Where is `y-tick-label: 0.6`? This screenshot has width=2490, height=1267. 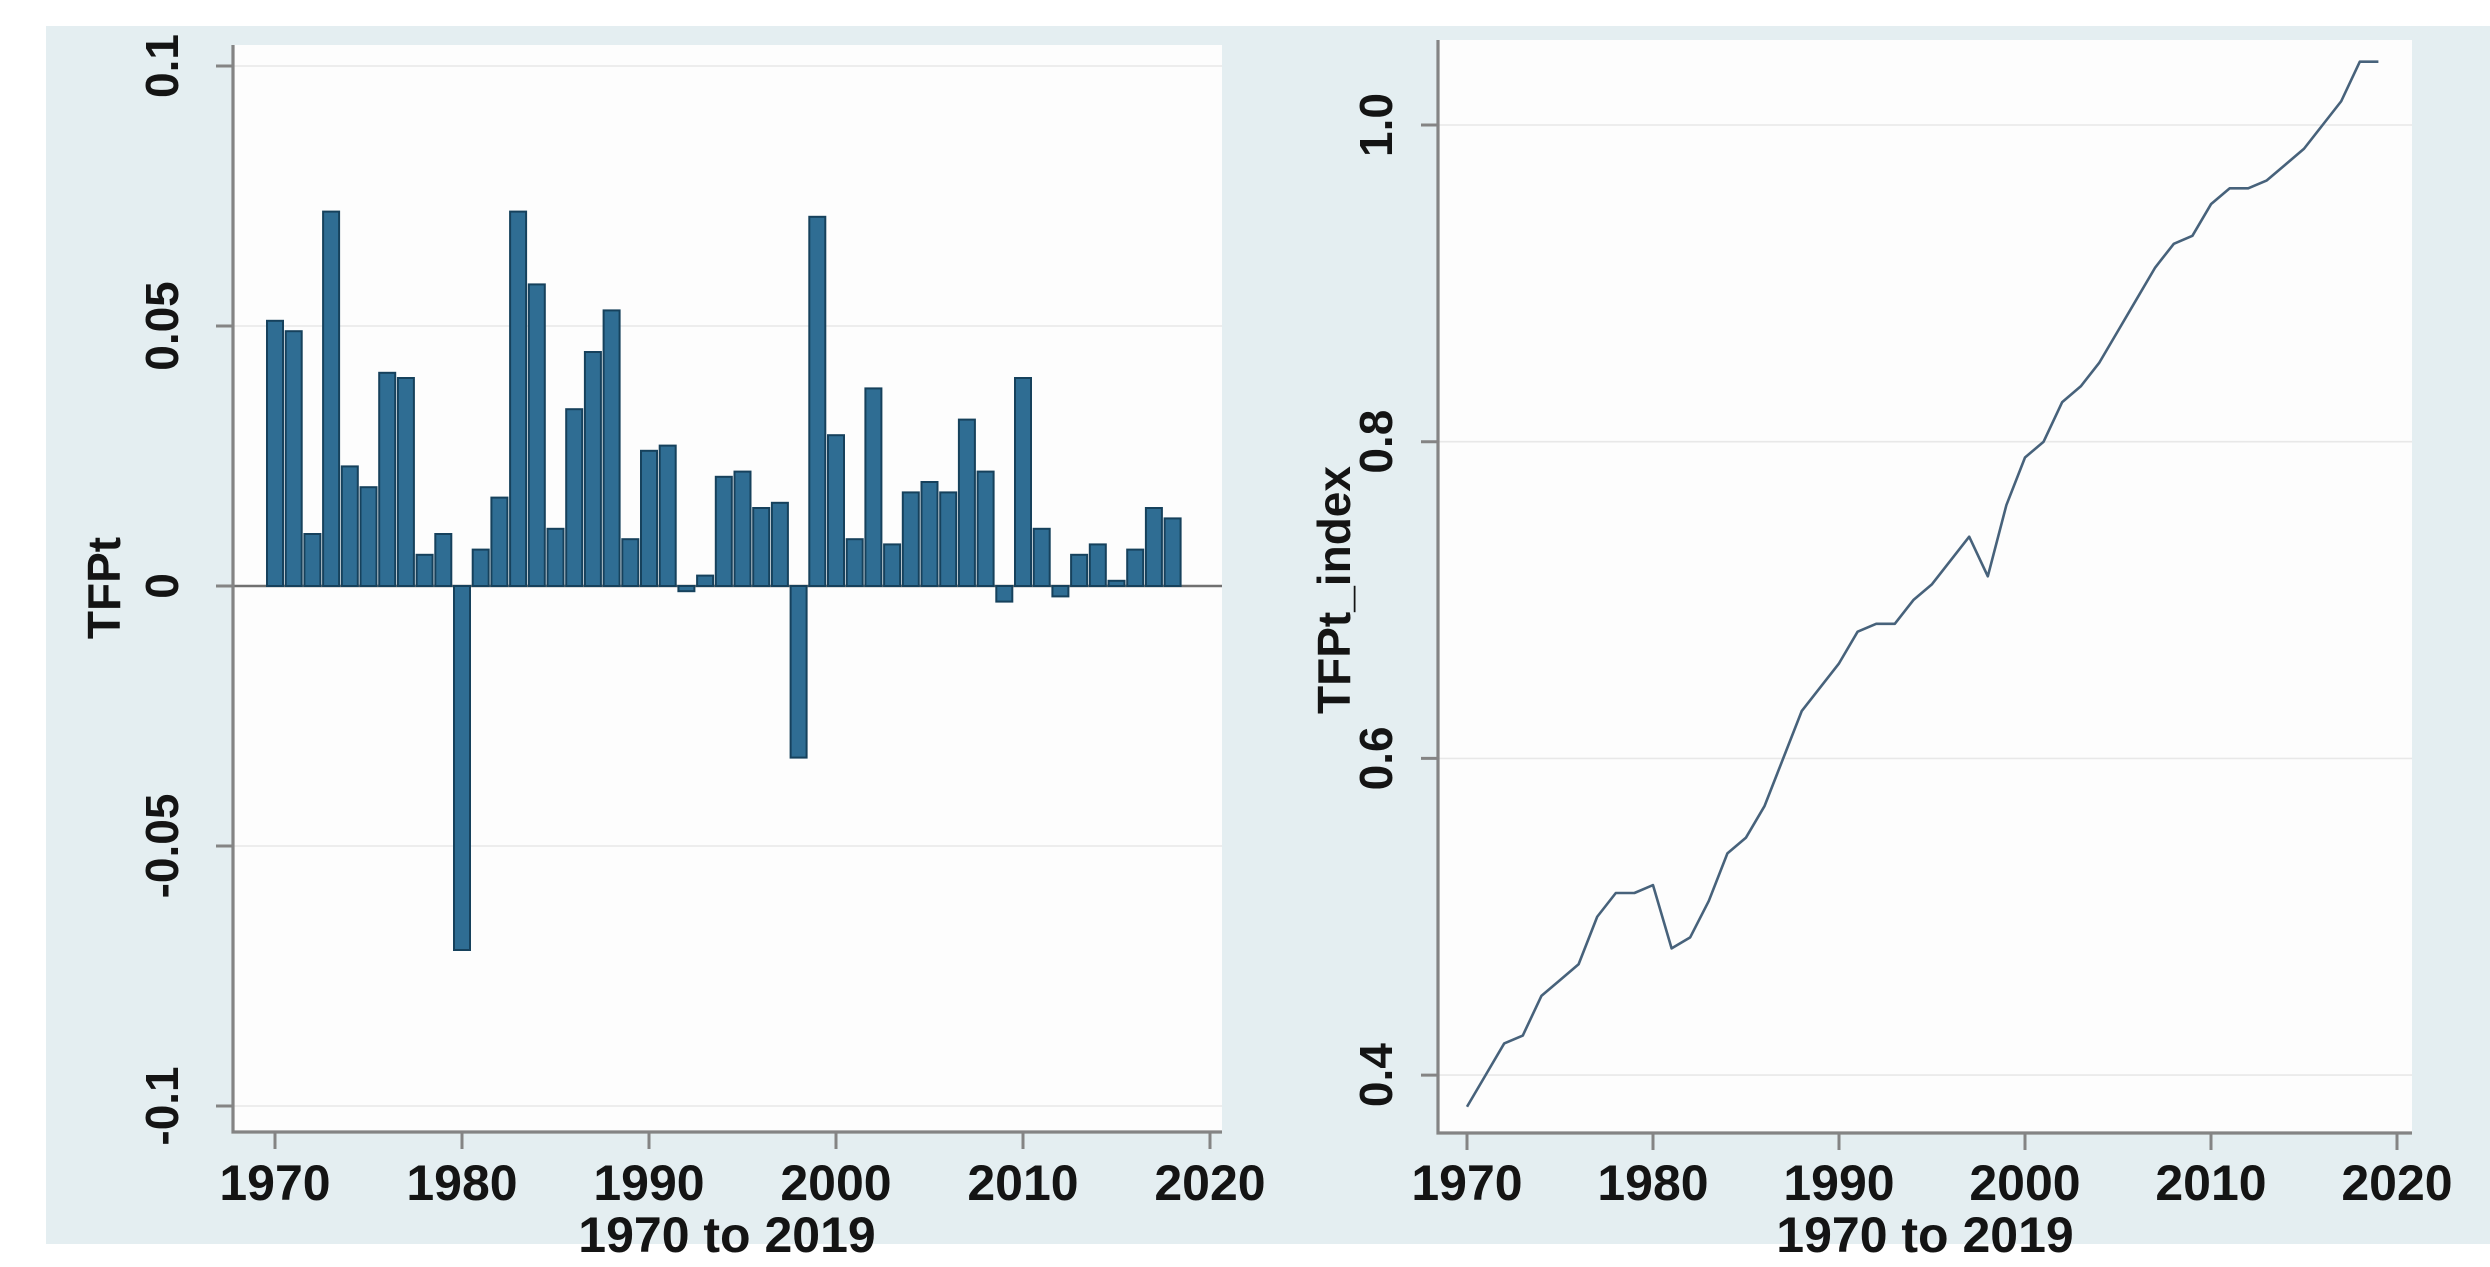 y-tick-label: 0.6 is located at coordinates (1376, 758).